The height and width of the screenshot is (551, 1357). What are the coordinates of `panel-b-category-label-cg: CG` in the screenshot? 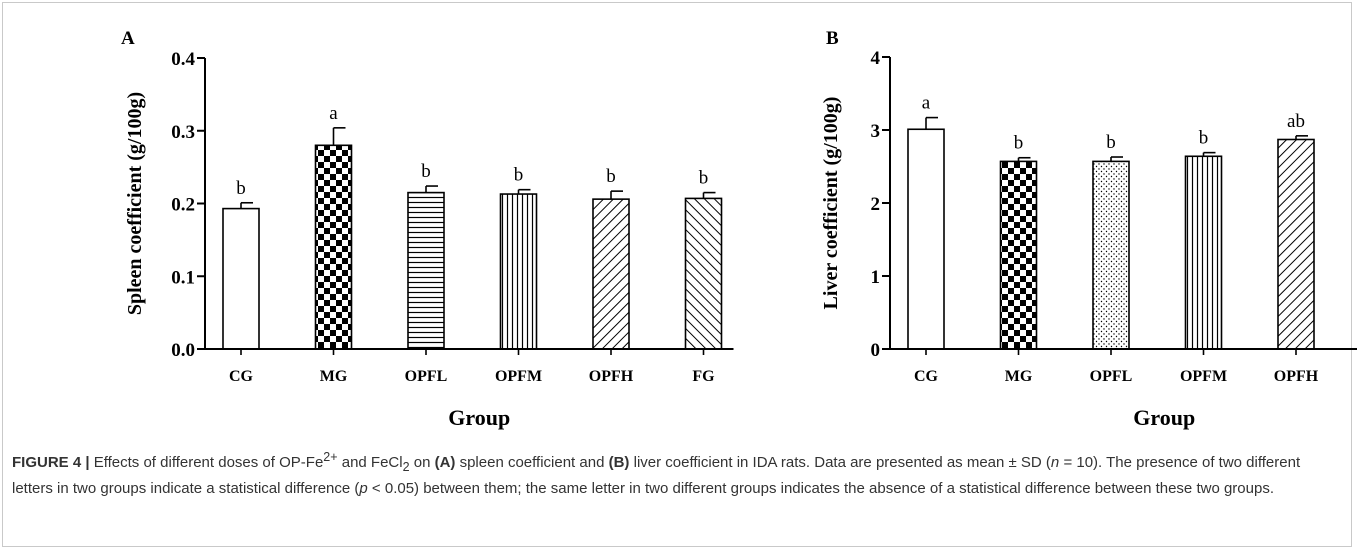 It's located at (926, 376).